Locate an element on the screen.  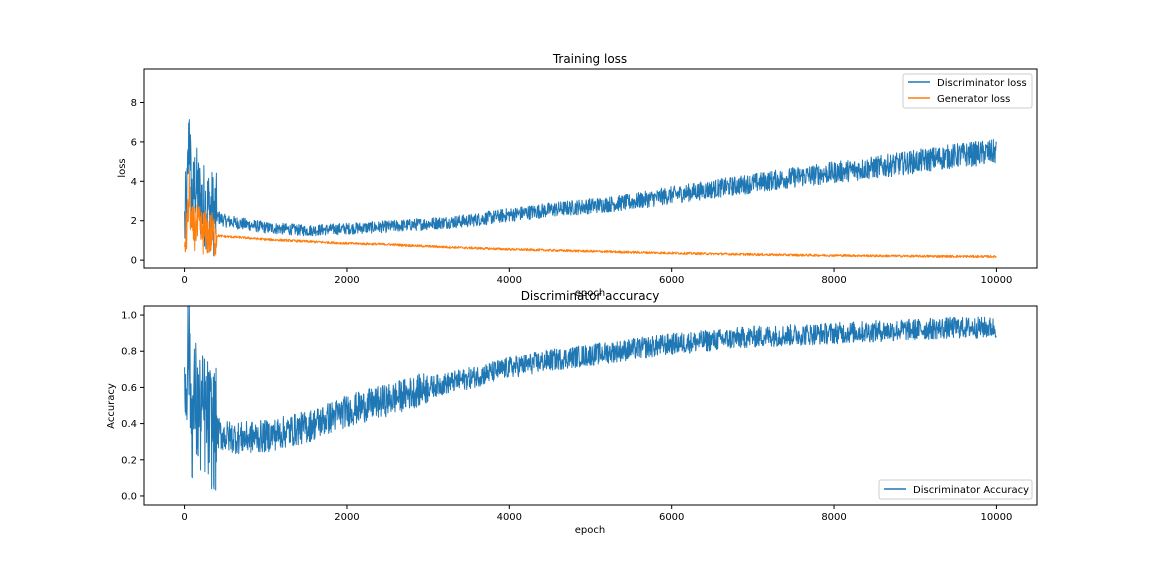
accuracy-legend-box is located at coordinates (955, 489).